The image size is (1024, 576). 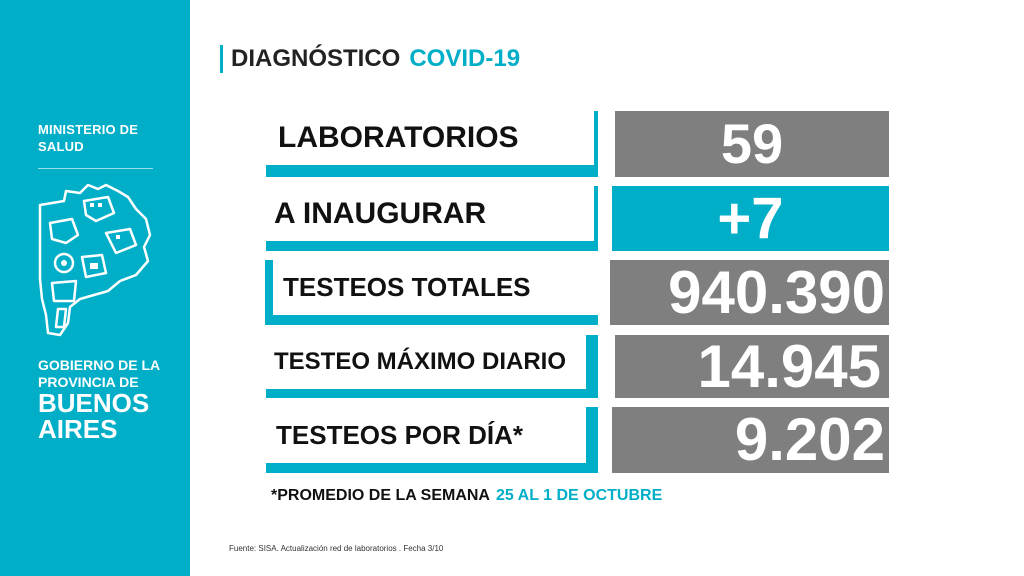 What do you see at coordinates (465, 58) in the screenshot?
I see `title-part2: COVID-19` at bounding box center [465, 58].